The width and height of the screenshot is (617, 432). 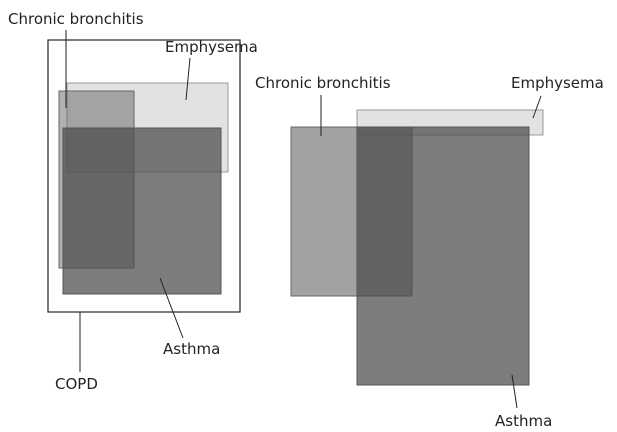 I want to click on asthma-rect, so click(x=142, y=211).